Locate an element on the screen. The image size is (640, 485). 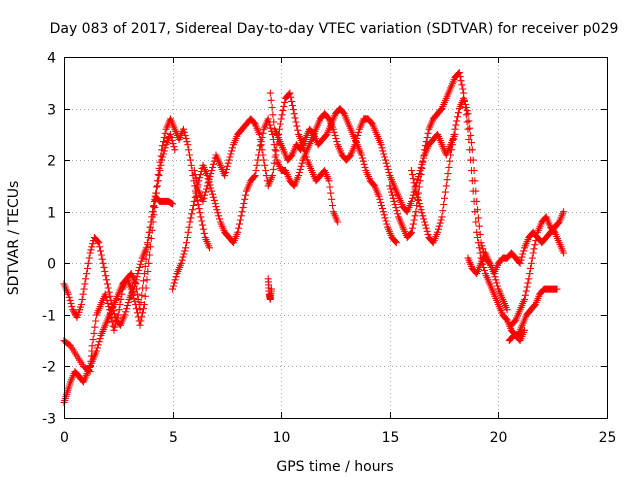
y-tick-label: 0 is located at coordinates (51, 265).